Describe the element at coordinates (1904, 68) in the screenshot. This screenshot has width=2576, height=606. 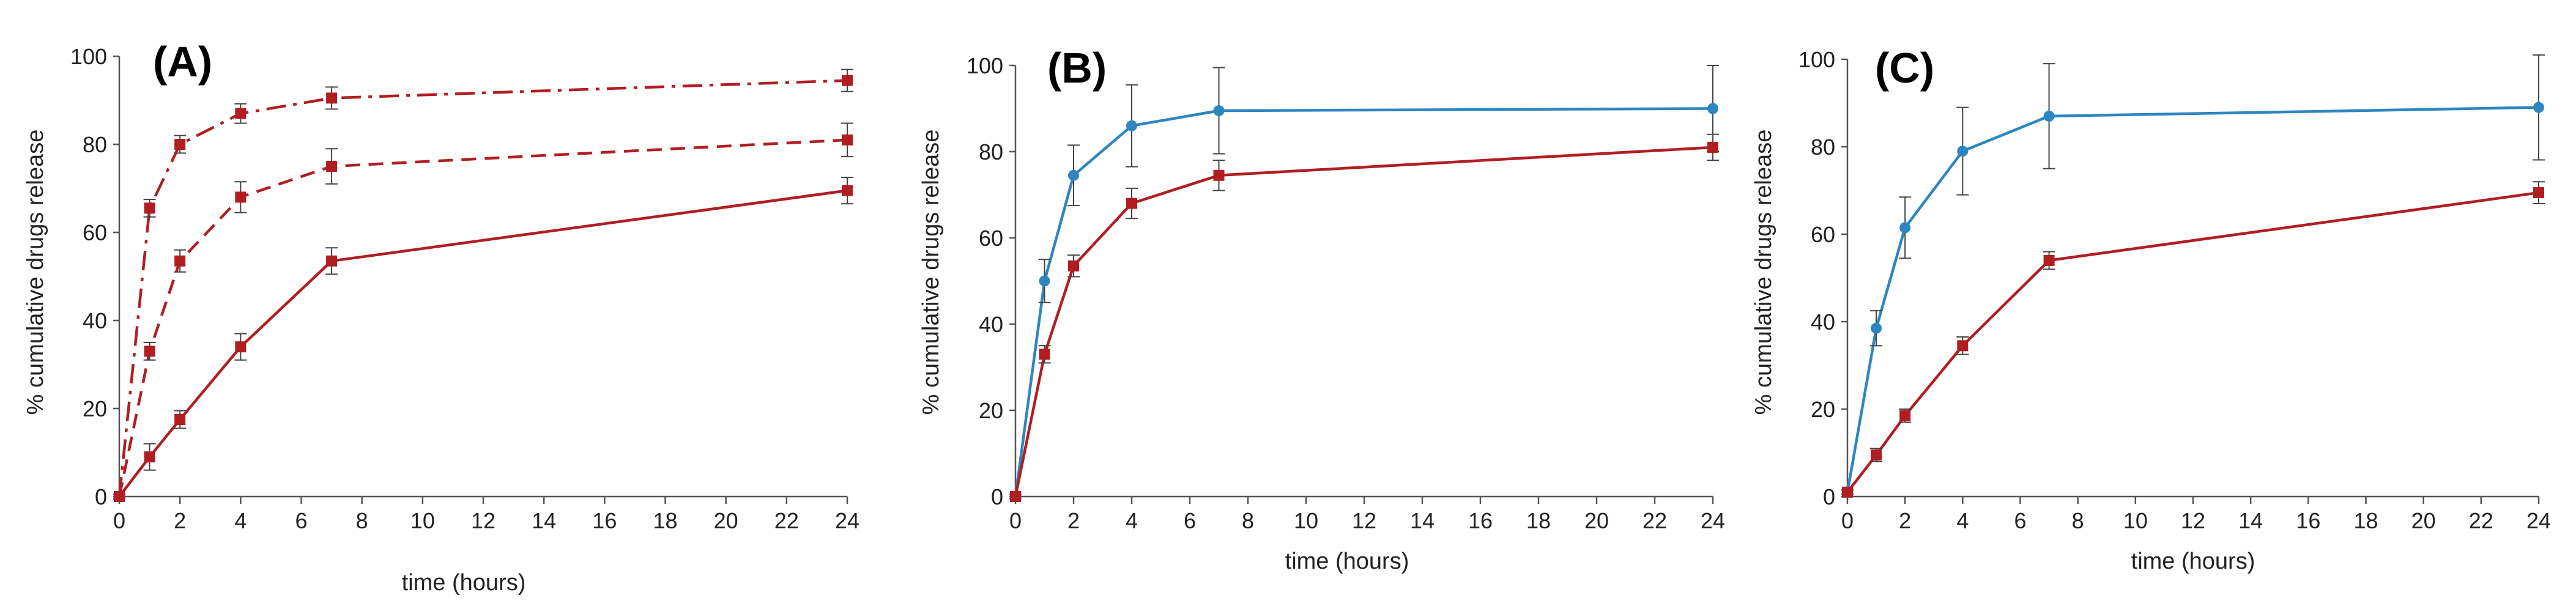
I see `panel-label: (C)` at that location.